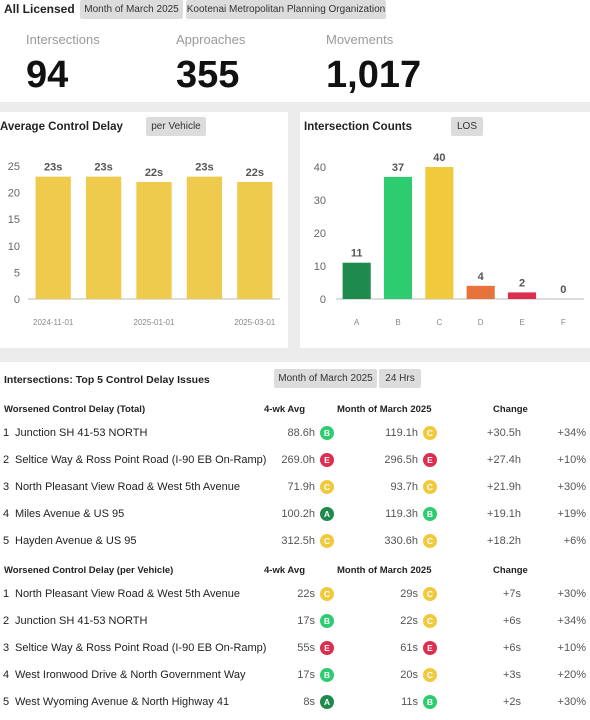 The width and height of the screenshot is (590, 720). Describe the element at coordinates (401, 433) in the screenshot. I see `current-value: 119.1h` at that location.